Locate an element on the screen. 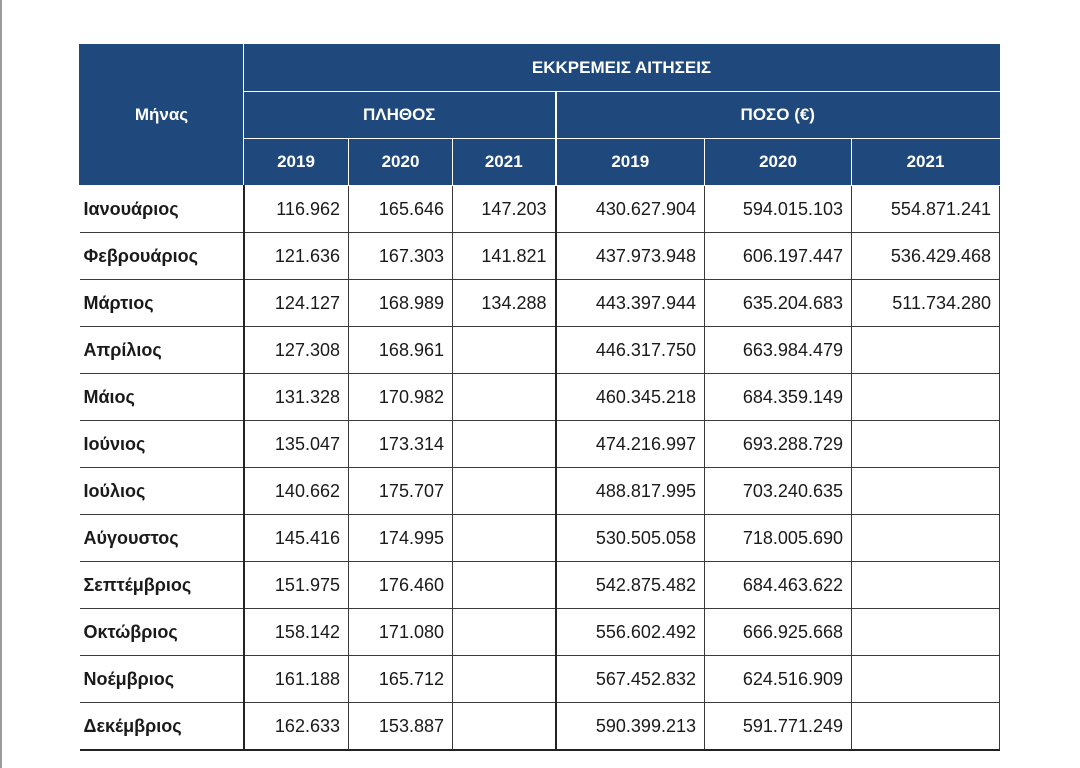 The image size is (1080, 768). amount-cell-2019: 474.216.997 is located at coordinates (629, 444).